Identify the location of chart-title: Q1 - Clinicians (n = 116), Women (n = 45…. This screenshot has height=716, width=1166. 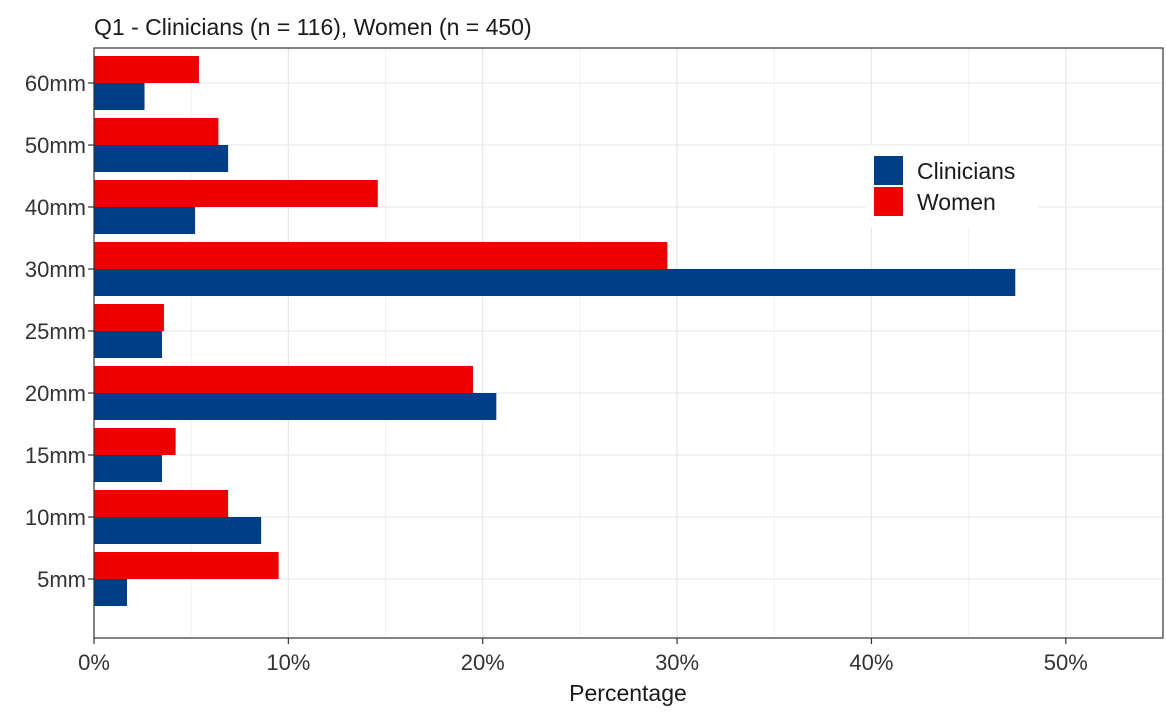
(313, 27).